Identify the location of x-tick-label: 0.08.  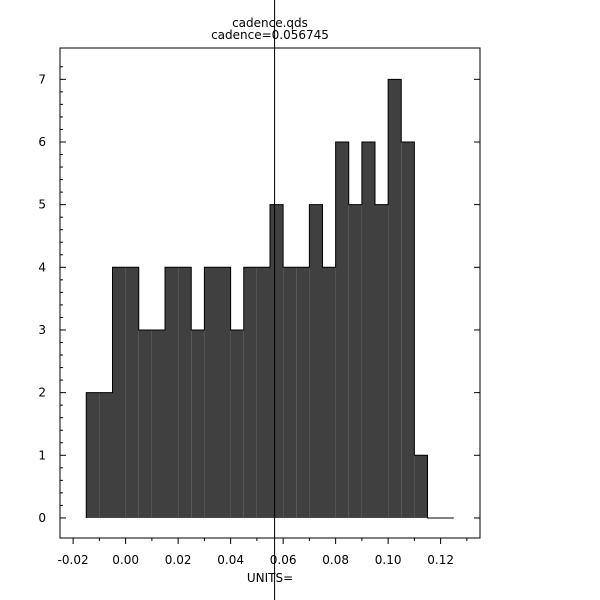
(335, 560).